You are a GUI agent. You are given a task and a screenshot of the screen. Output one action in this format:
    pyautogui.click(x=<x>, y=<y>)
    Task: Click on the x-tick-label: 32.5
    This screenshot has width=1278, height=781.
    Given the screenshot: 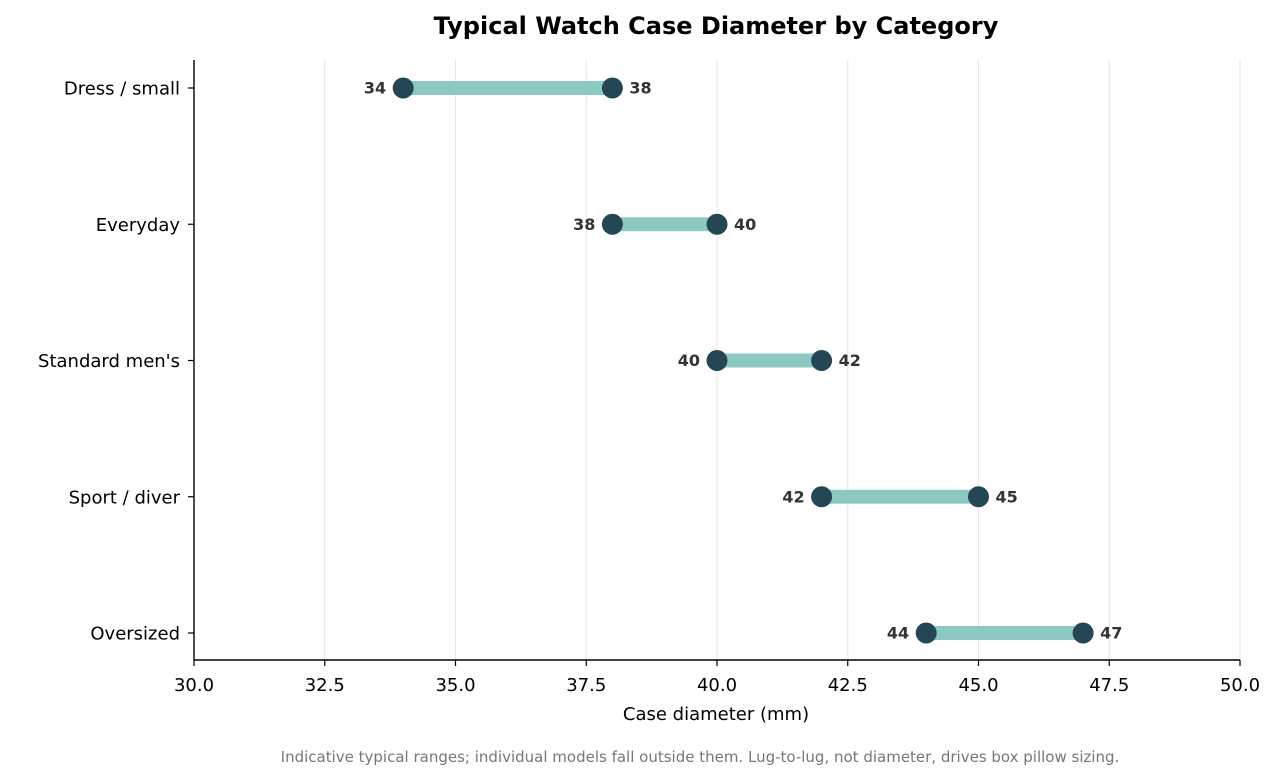 What is the action you would take?
    pyautogui.click(x=325, y=685)
    